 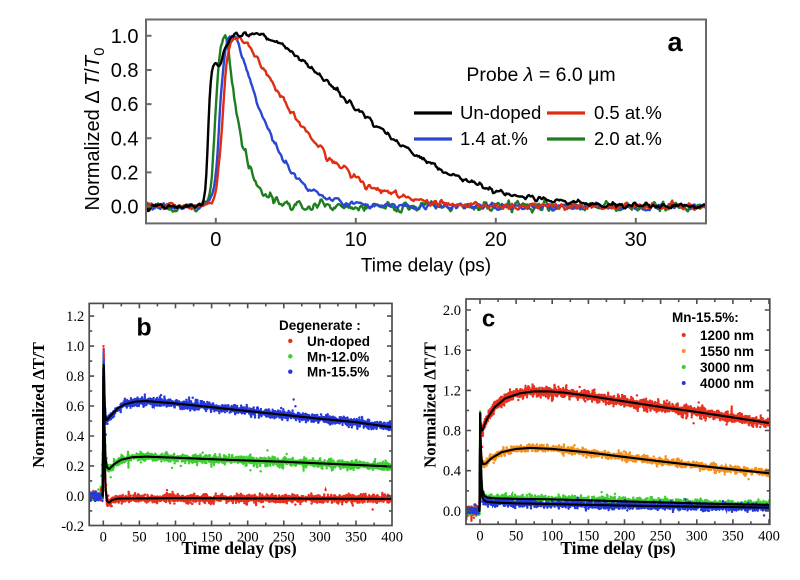 What do you see at coordinates (705, 317) in the screenshot?
I see `svg-text: Mn-15.5%:` at bounding box center [705, 317].